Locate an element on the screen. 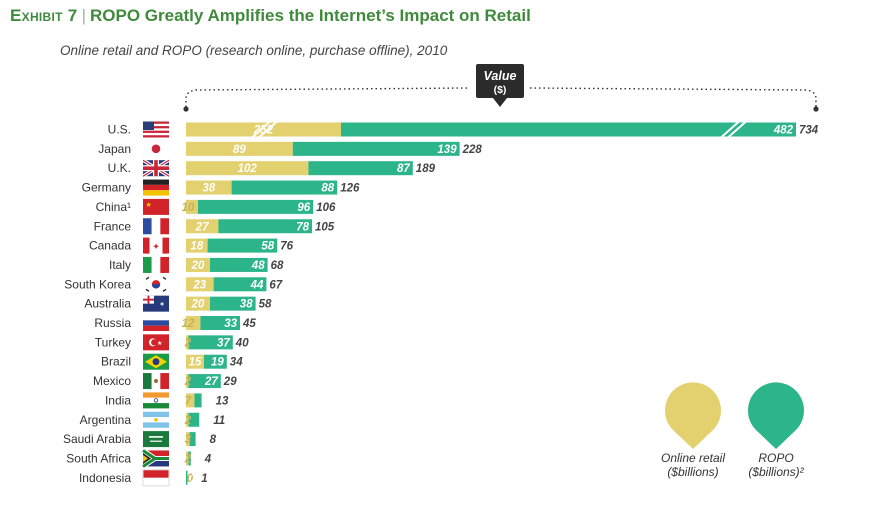 The image size is (870, 511). bar-row: U.S. 252 482 734 is located at coordinates (463, 129).